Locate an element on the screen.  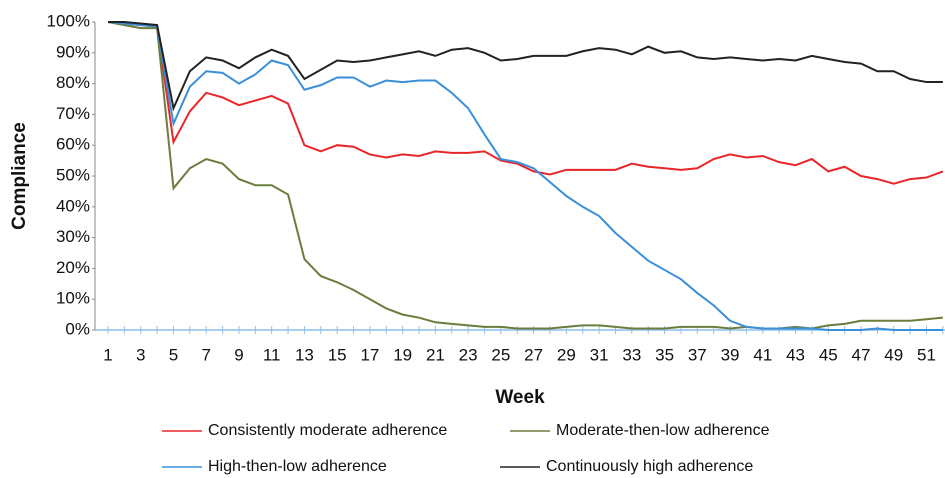
y-tick-label: 80% is located at coordinates (73, 82).